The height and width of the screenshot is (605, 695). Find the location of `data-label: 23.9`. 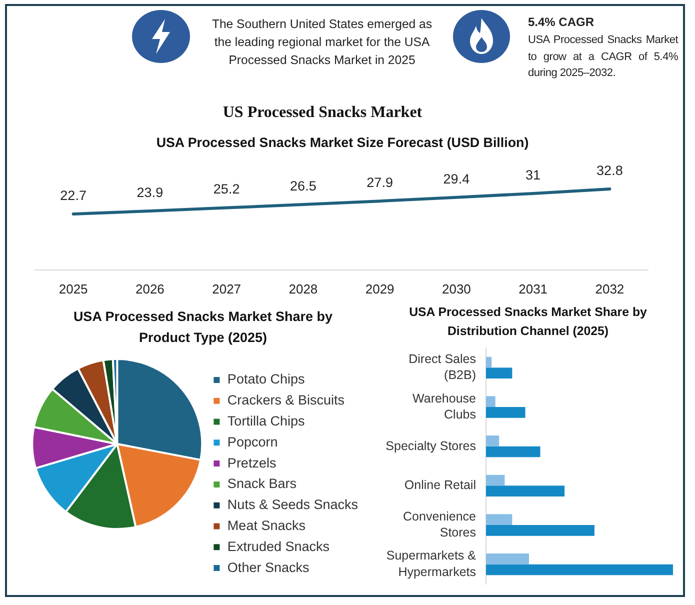

data-label: 23.9 is located at coordinates (150, 192).